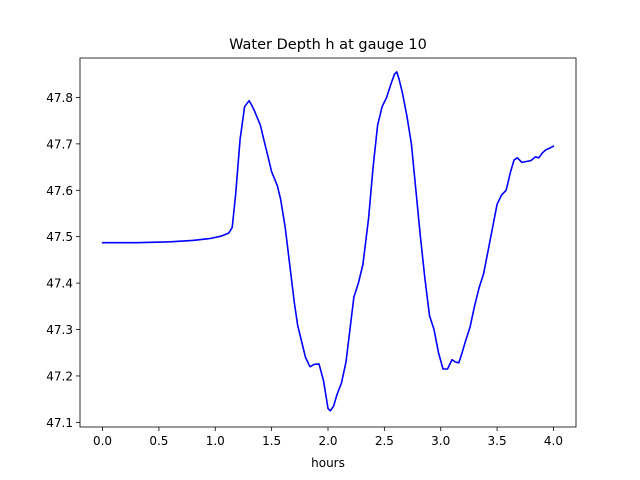 This screenshot has height=480, width=640. What do you see at coordinates (215, 441) in the screenshot?
I see `x-tick-label: 1.0` at bounding box center [215, 441].